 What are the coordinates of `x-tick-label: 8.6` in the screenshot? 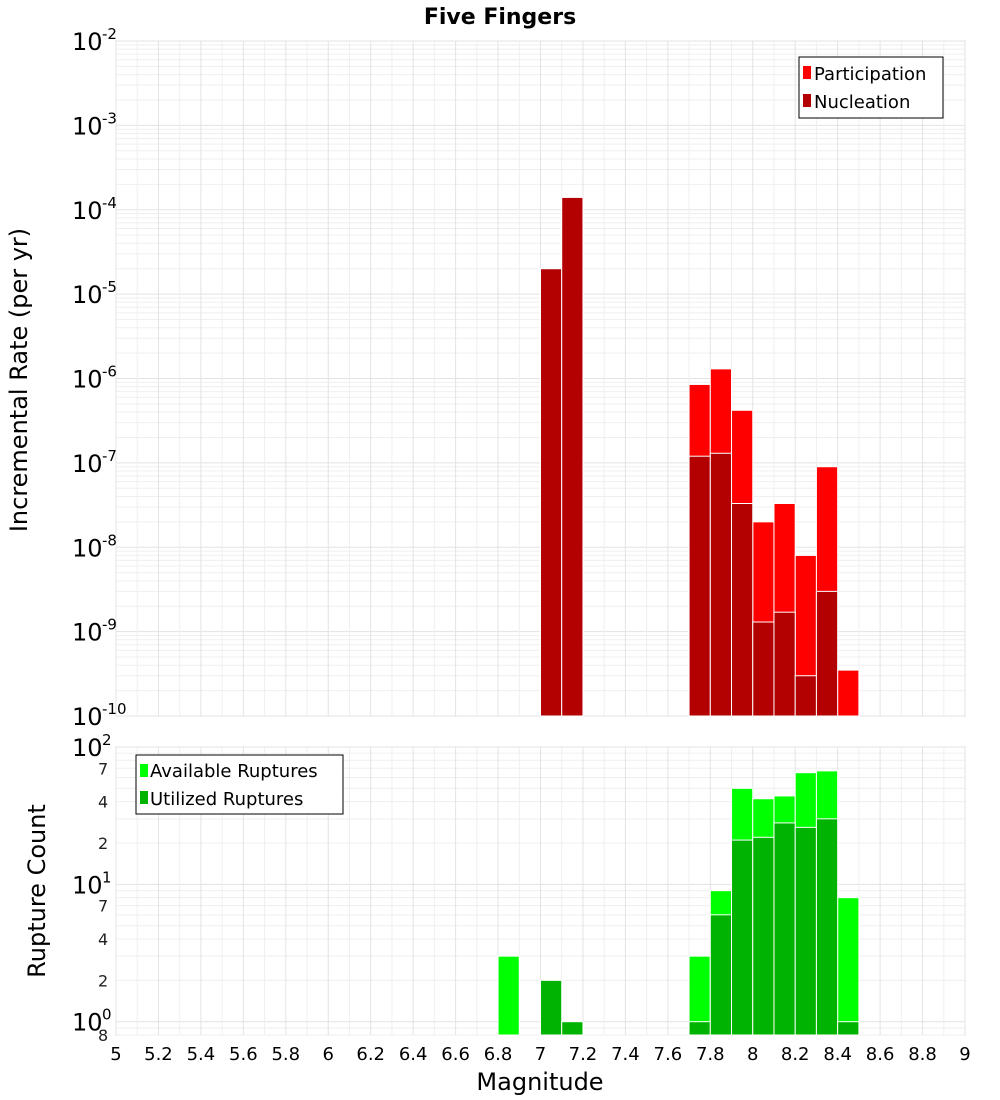 It's located at (880, 1054).